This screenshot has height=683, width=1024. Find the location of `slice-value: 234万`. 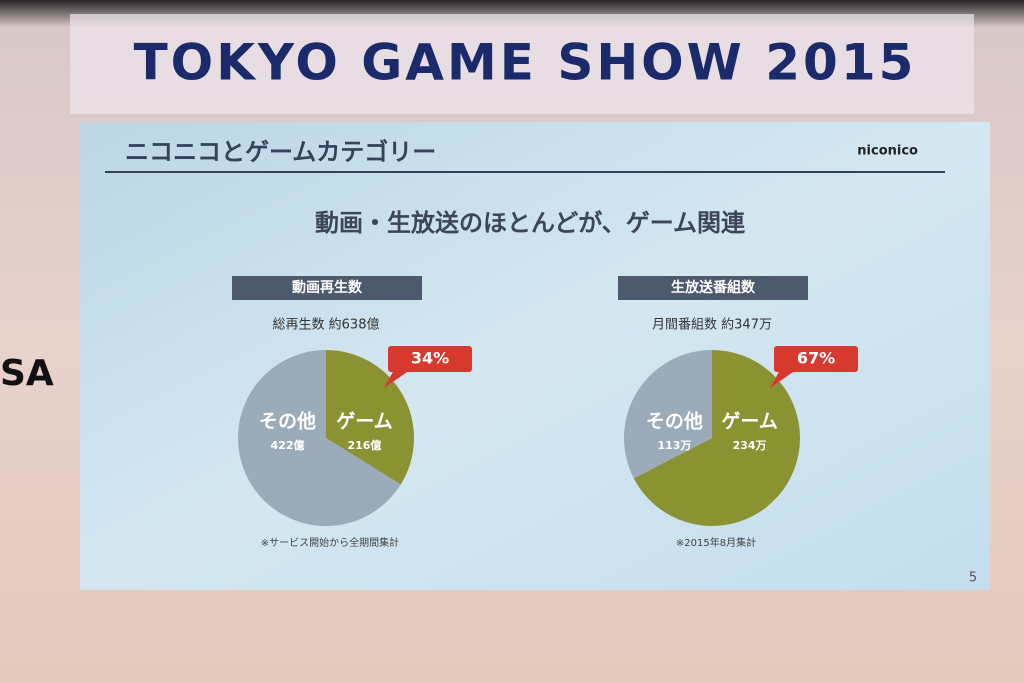

slice-value: 234万 is located at coordinates (750, 445).